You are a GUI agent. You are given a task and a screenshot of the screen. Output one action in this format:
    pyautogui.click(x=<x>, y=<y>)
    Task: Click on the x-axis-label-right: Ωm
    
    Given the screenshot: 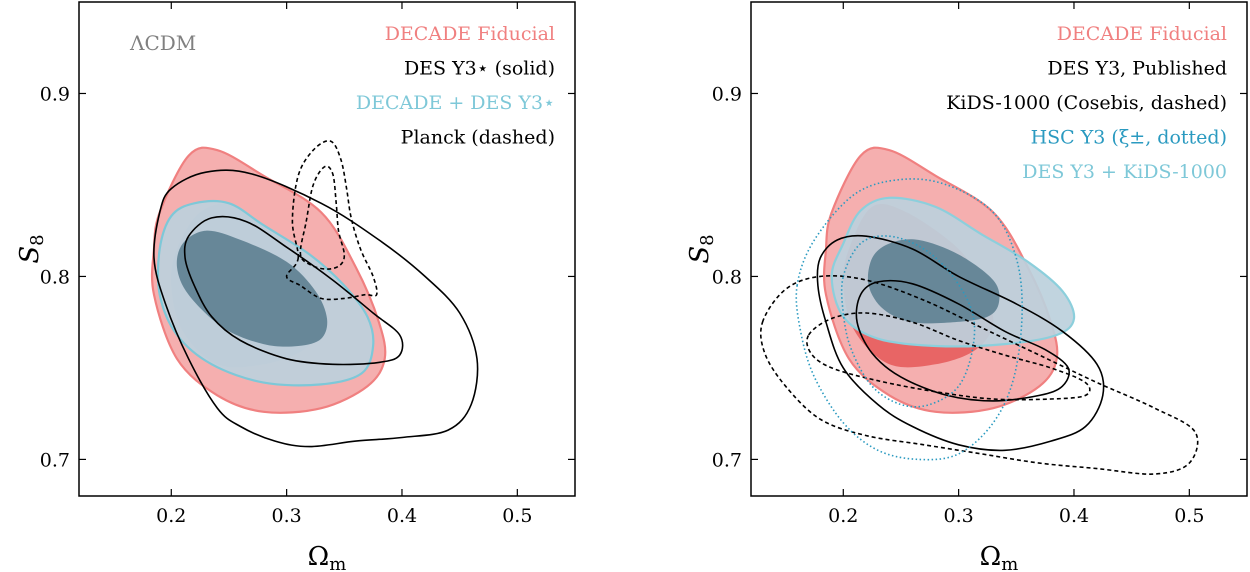 What is the action you would take?
    pyautogui.click(x=999, y=557)
    